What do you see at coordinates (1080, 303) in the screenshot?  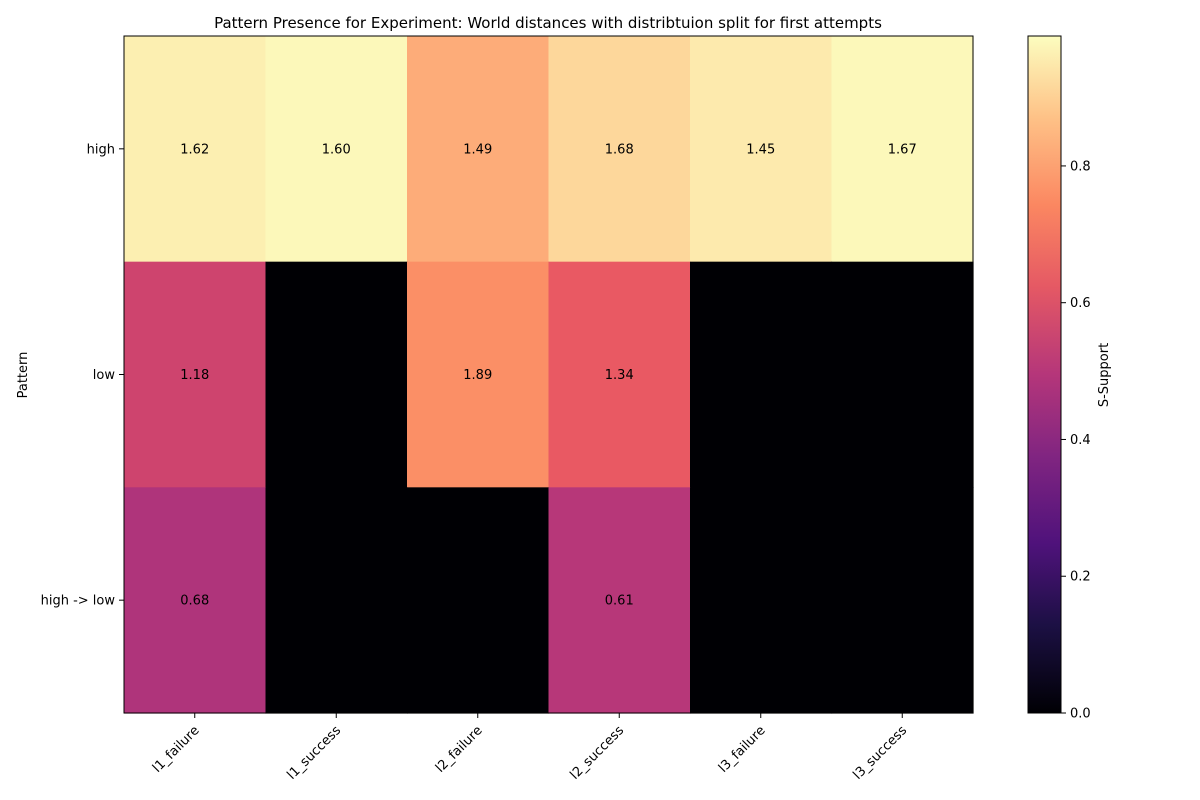 I see `colorbar-tick-label: 0.6` at bounding box center [1080, 303].